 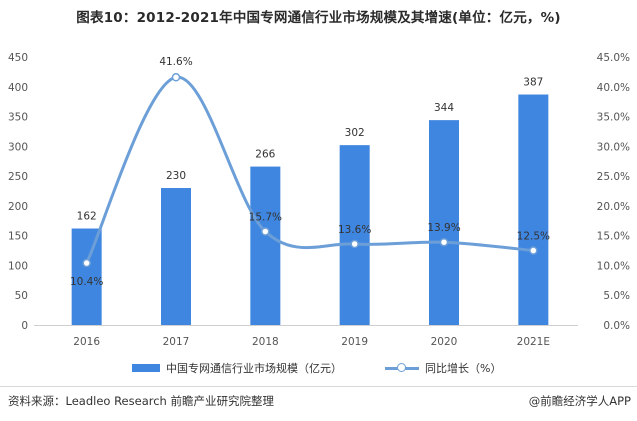 I want to click on legend-bar-swatch, so click(x=146, y=368).